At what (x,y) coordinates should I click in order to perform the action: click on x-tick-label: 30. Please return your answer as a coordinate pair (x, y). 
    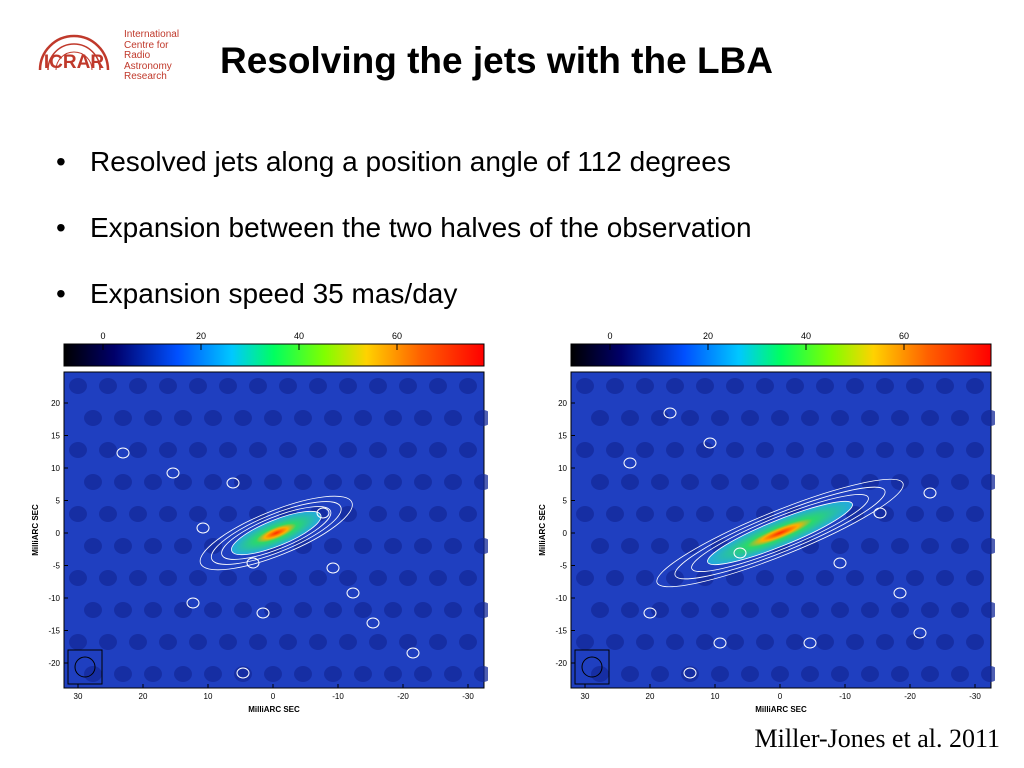
    Looking at the image, I should click on (585, 696).